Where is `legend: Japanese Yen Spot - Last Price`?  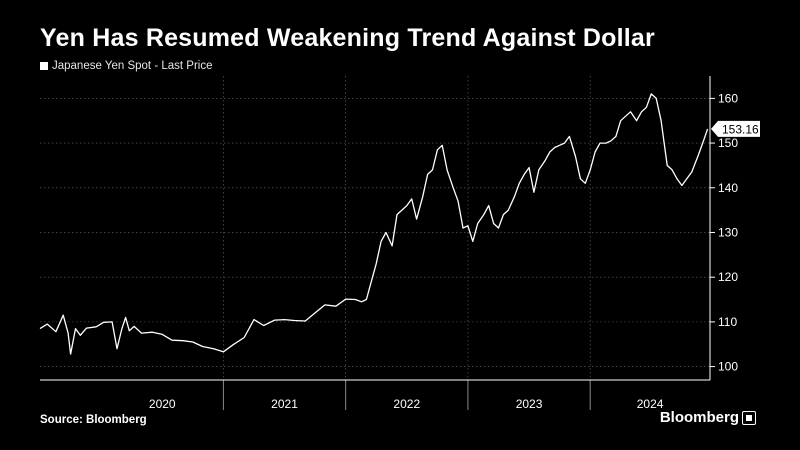
legend: Japanese Yen Spot - Last Price is located at coordinates (126, 66).